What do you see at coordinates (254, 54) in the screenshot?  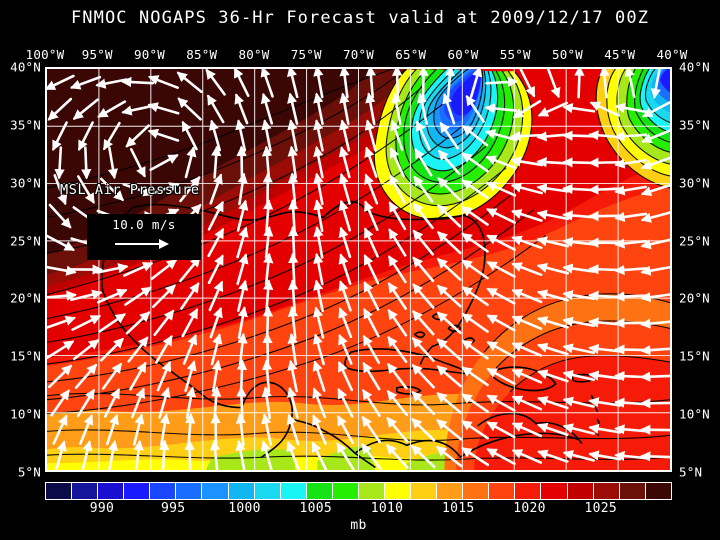 I see `longitude-tick-label: 80°W` at bounding box center [254, 54].